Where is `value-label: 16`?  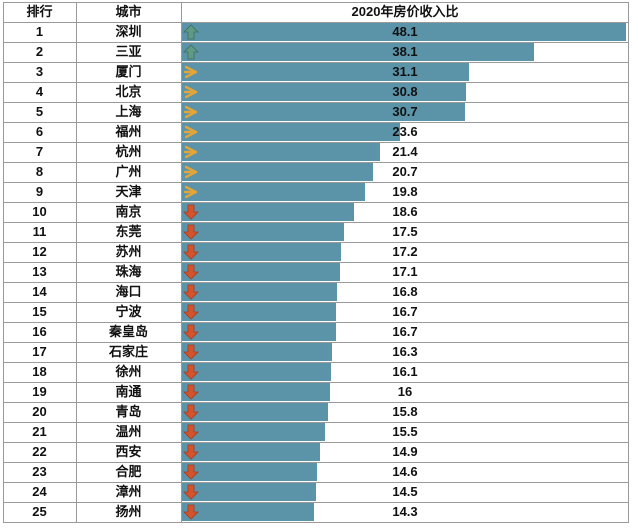 value-label: 16 is located at coordinates (405, 391).